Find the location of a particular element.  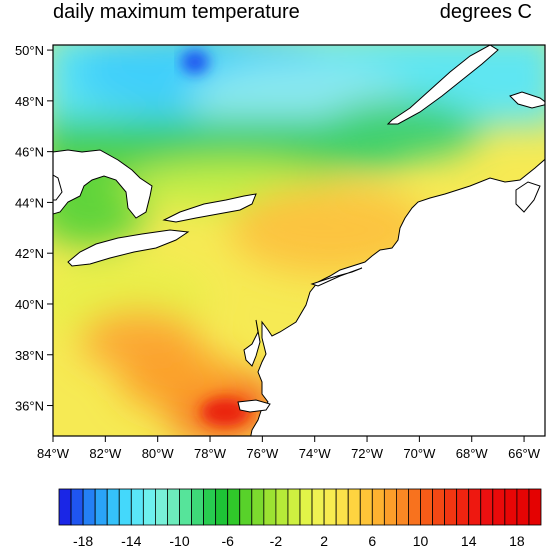

lon-tick-label: 66°W is located at coordinates (524, 453).